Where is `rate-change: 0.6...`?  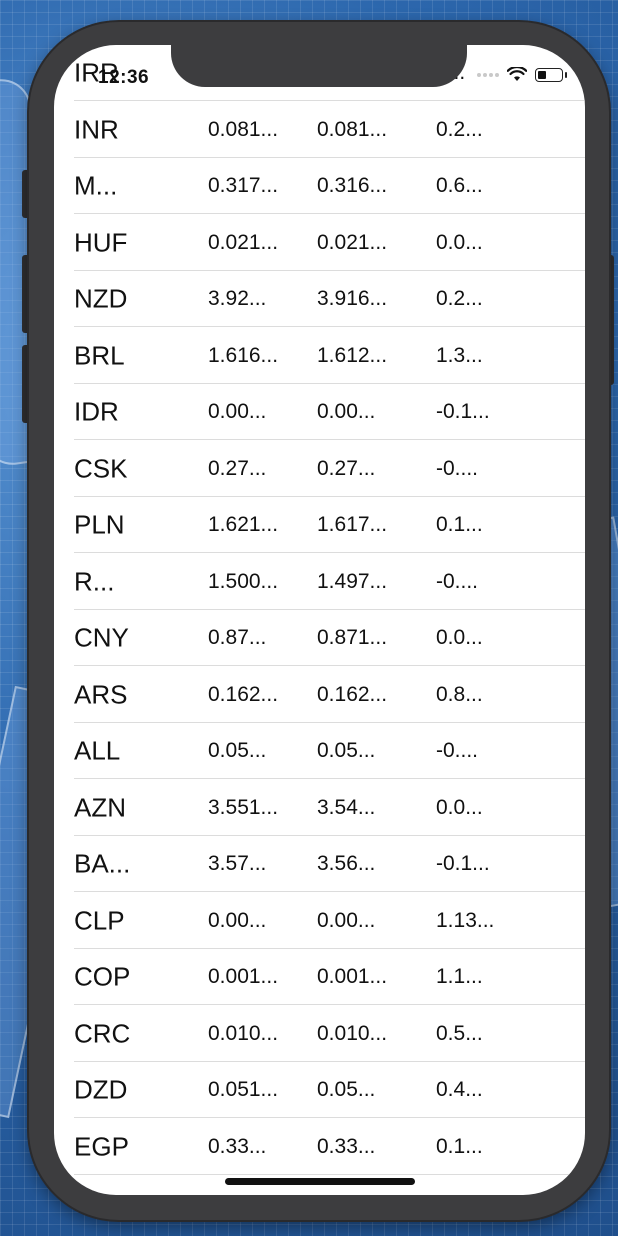 rate-change: 0.6... is located at coordinates (459, 185).